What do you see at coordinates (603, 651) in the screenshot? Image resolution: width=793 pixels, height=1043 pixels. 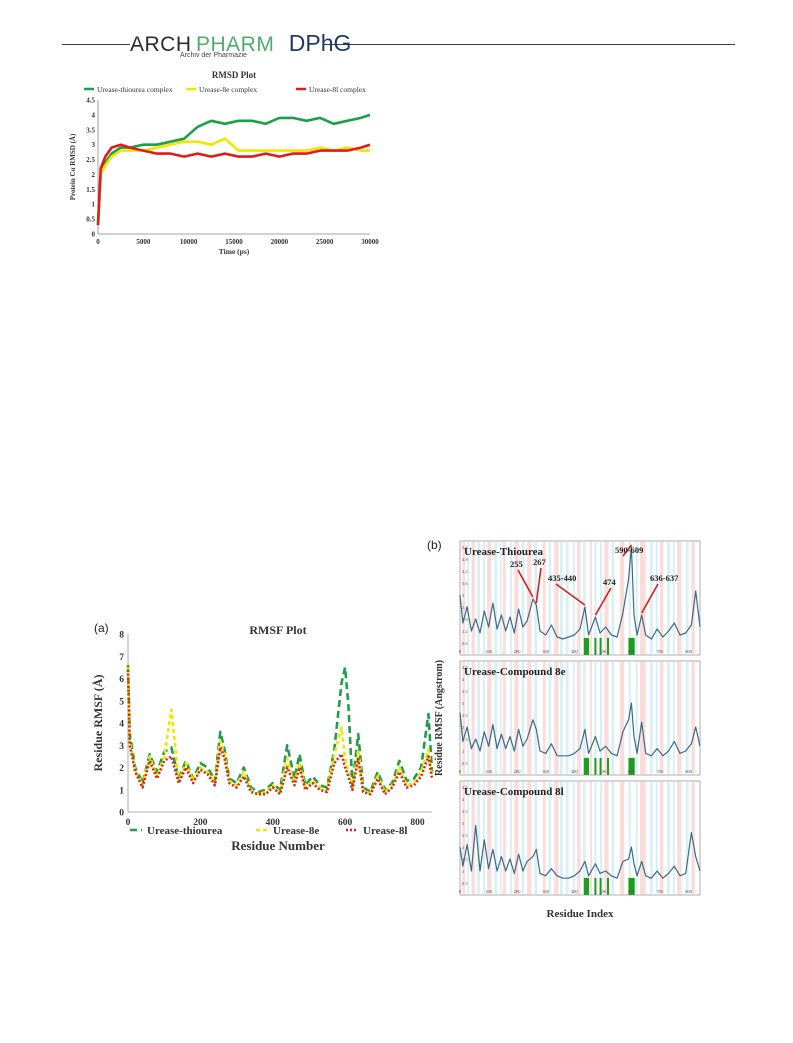 I see `rmsf-index-x-tick-label: 500` at bounding box center [603, 651].